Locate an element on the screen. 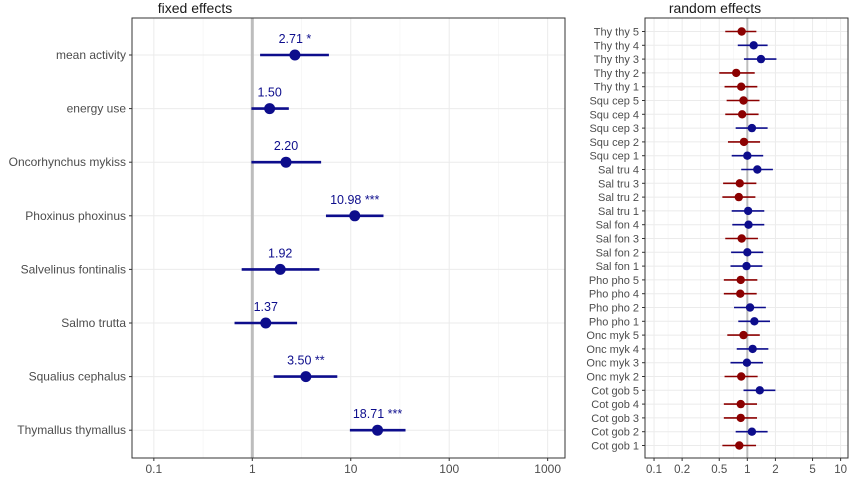 The height and width of the screenshot is (483, 850). y-tick-label: Cot gob 3 is located at coordinates (615, 419).